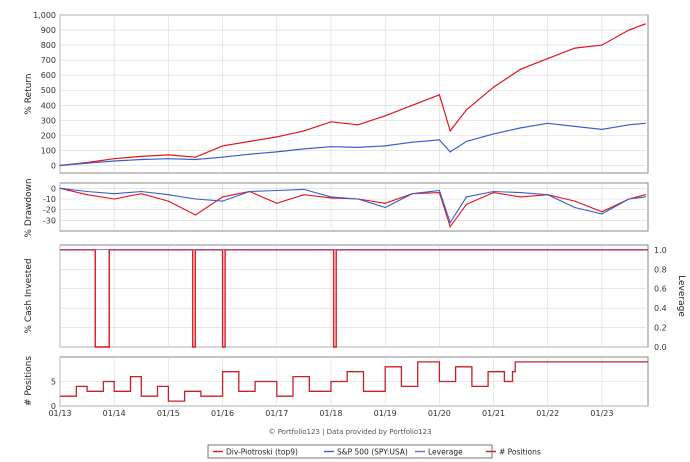 Image resolution: width=690 pixels, height=462 pixels. What do you see at coordinates (660, 347) in the screenshot?
I see `y2-tick-label: 0.0` at bounding box center [660, 347].